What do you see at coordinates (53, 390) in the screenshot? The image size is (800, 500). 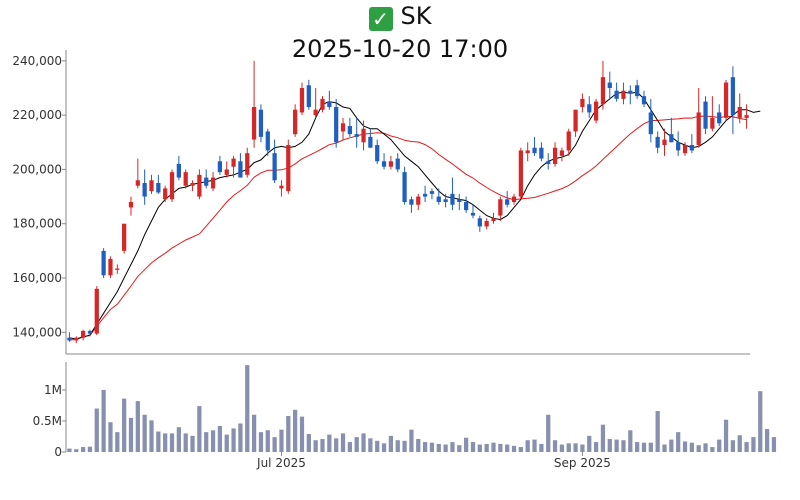 I see `volume-tick-label: 1M` at bounding box center [53, 390].